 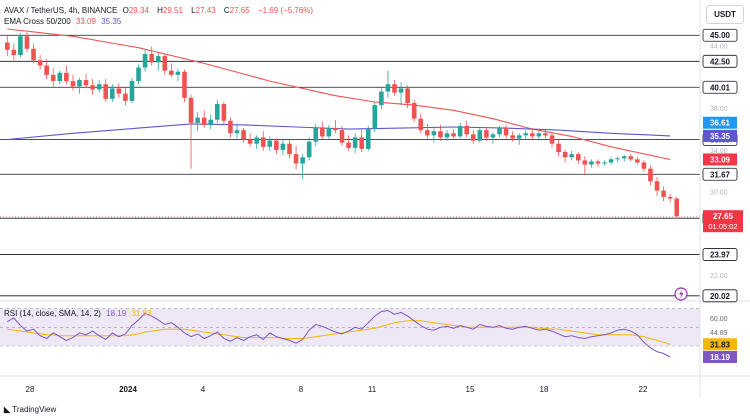 I want to click on level-label: 45.00, so click(x=720, y=35).